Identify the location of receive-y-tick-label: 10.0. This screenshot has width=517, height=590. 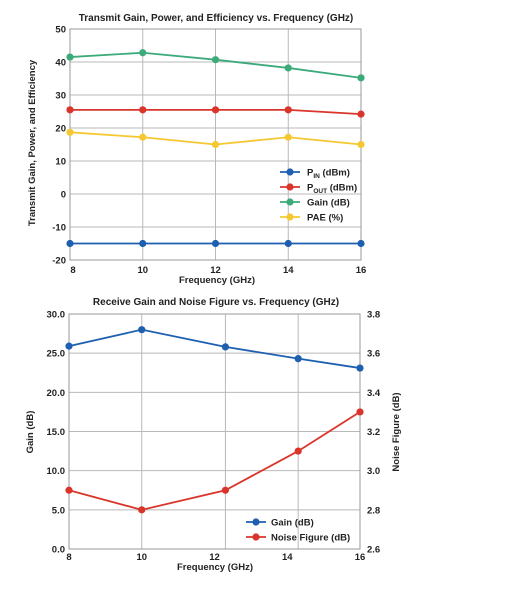
(56, 471).